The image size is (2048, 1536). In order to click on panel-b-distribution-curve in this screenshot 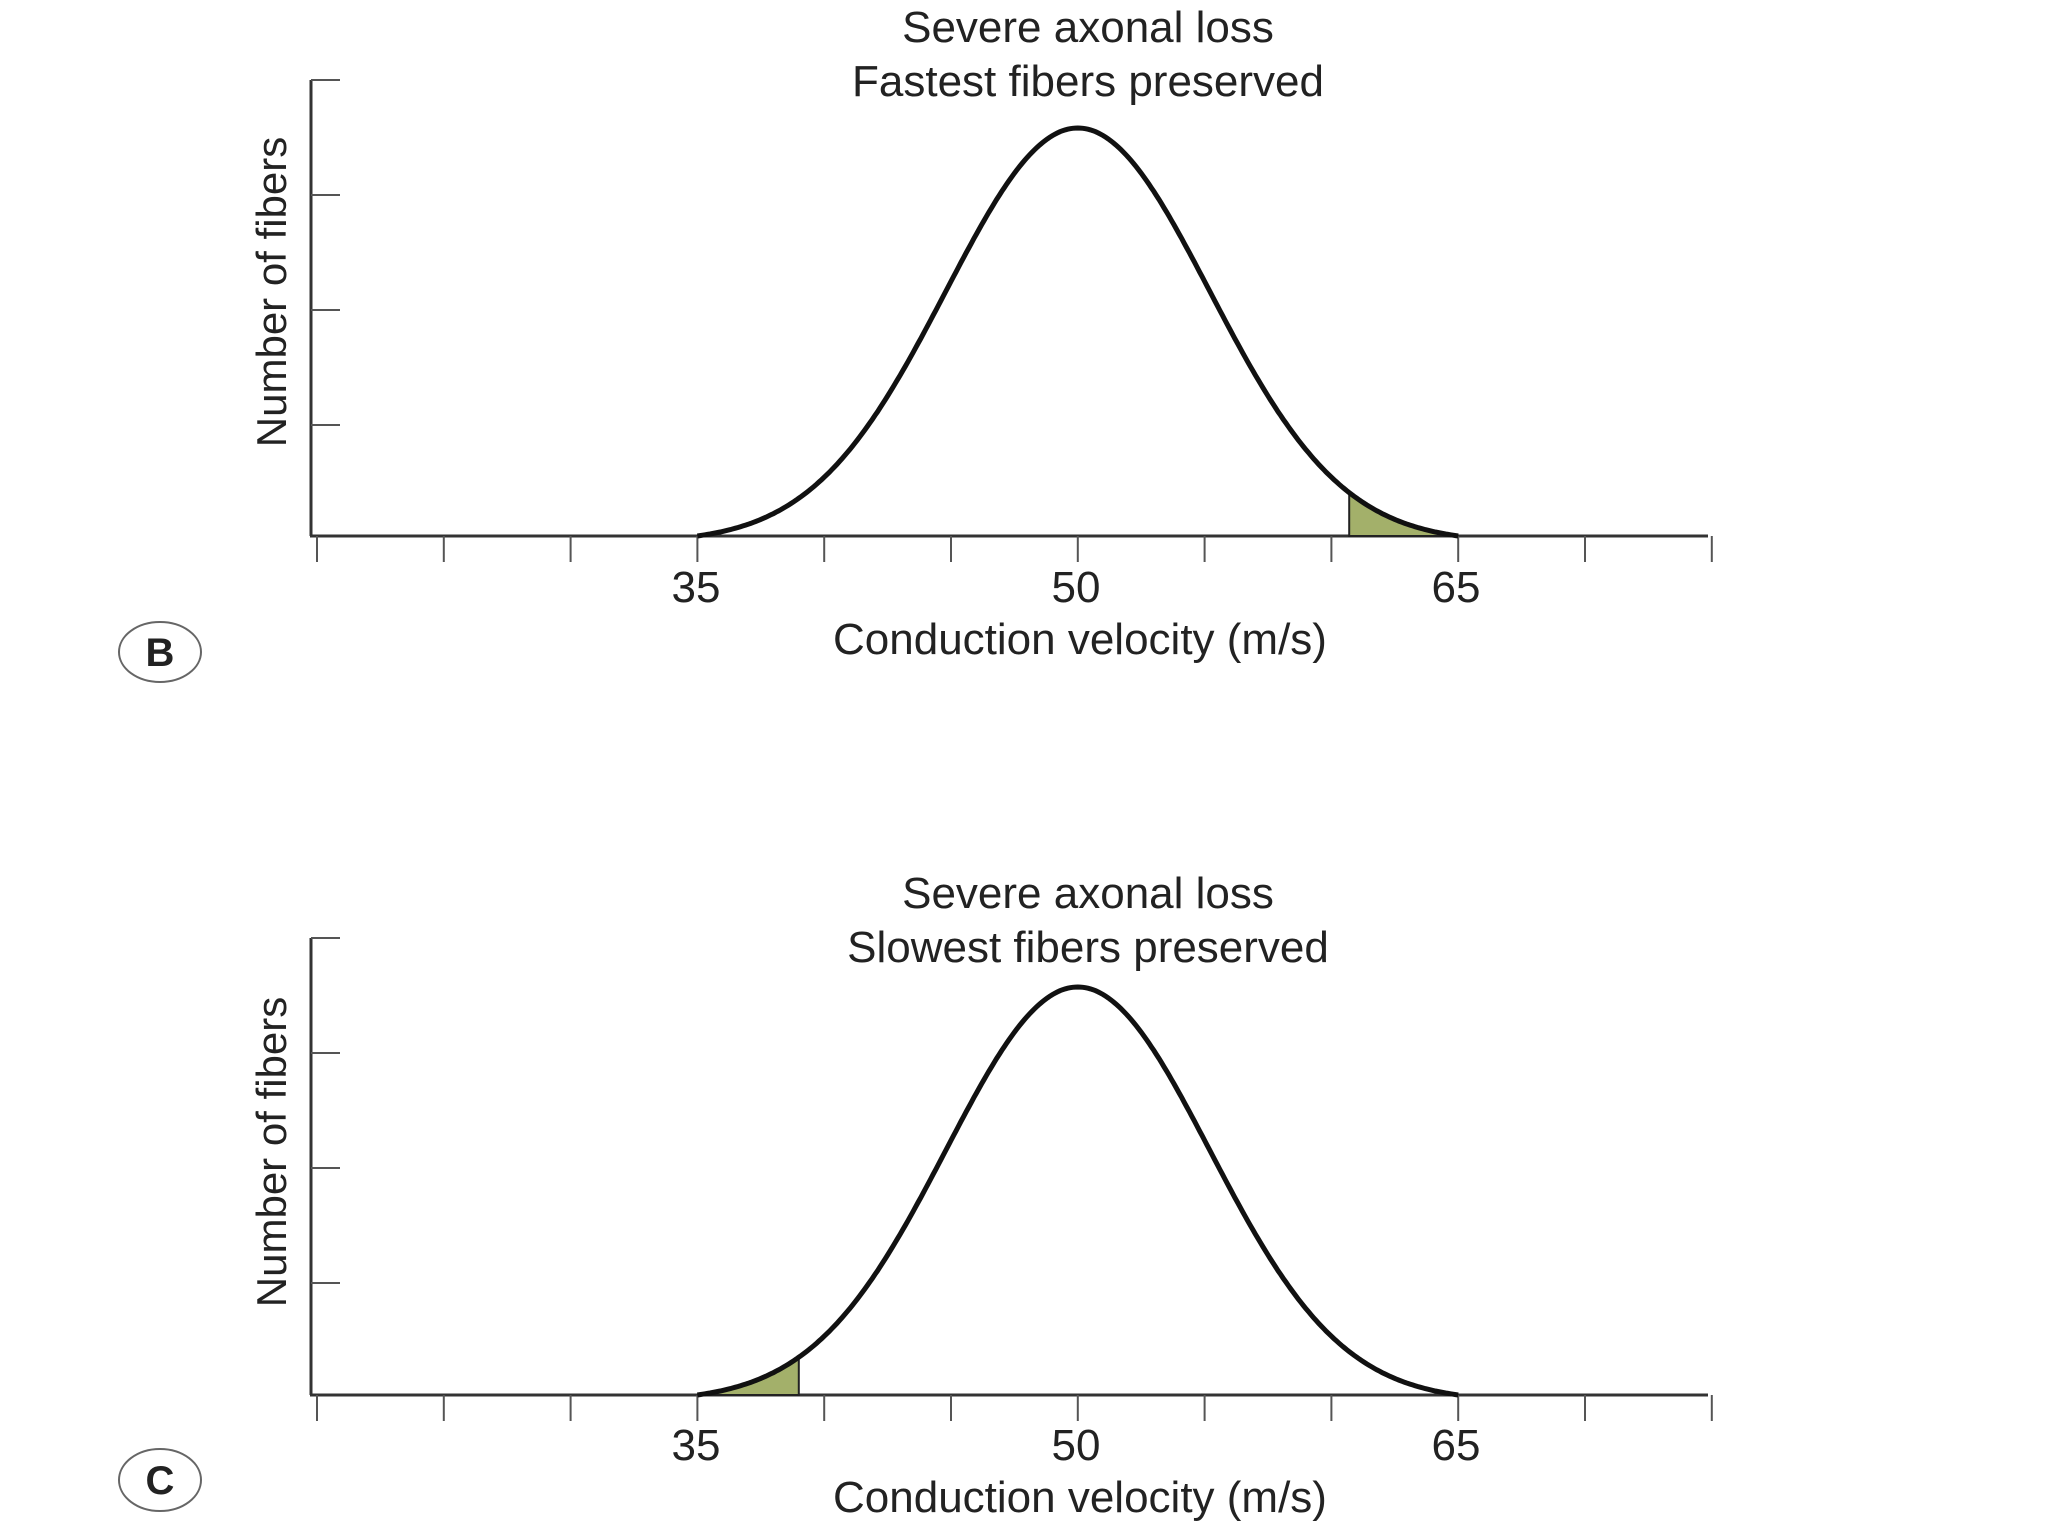, I will do `click(1078, 332)`.